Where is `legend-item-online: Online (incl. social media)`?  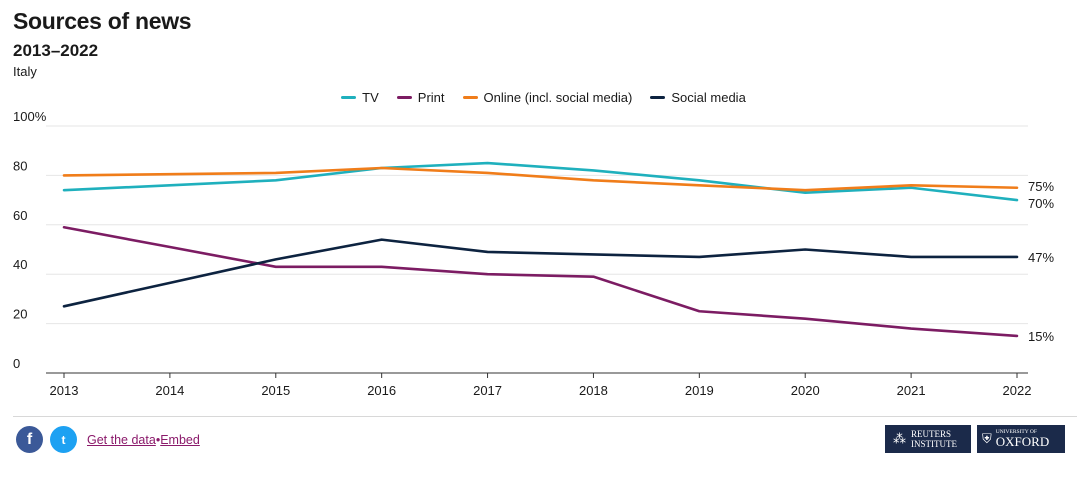
legend-item-online: Online (incl. social media) is located at coordinates (547, 97).